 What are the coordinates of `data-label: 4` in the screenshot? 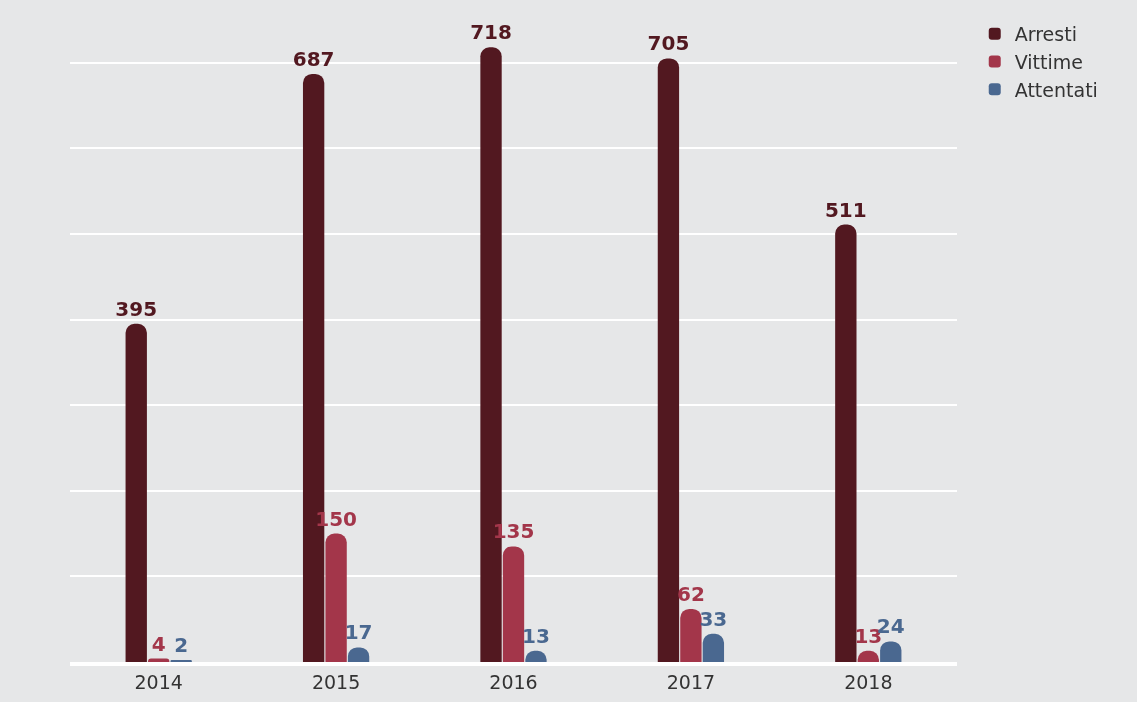 It's located at (158, 643).